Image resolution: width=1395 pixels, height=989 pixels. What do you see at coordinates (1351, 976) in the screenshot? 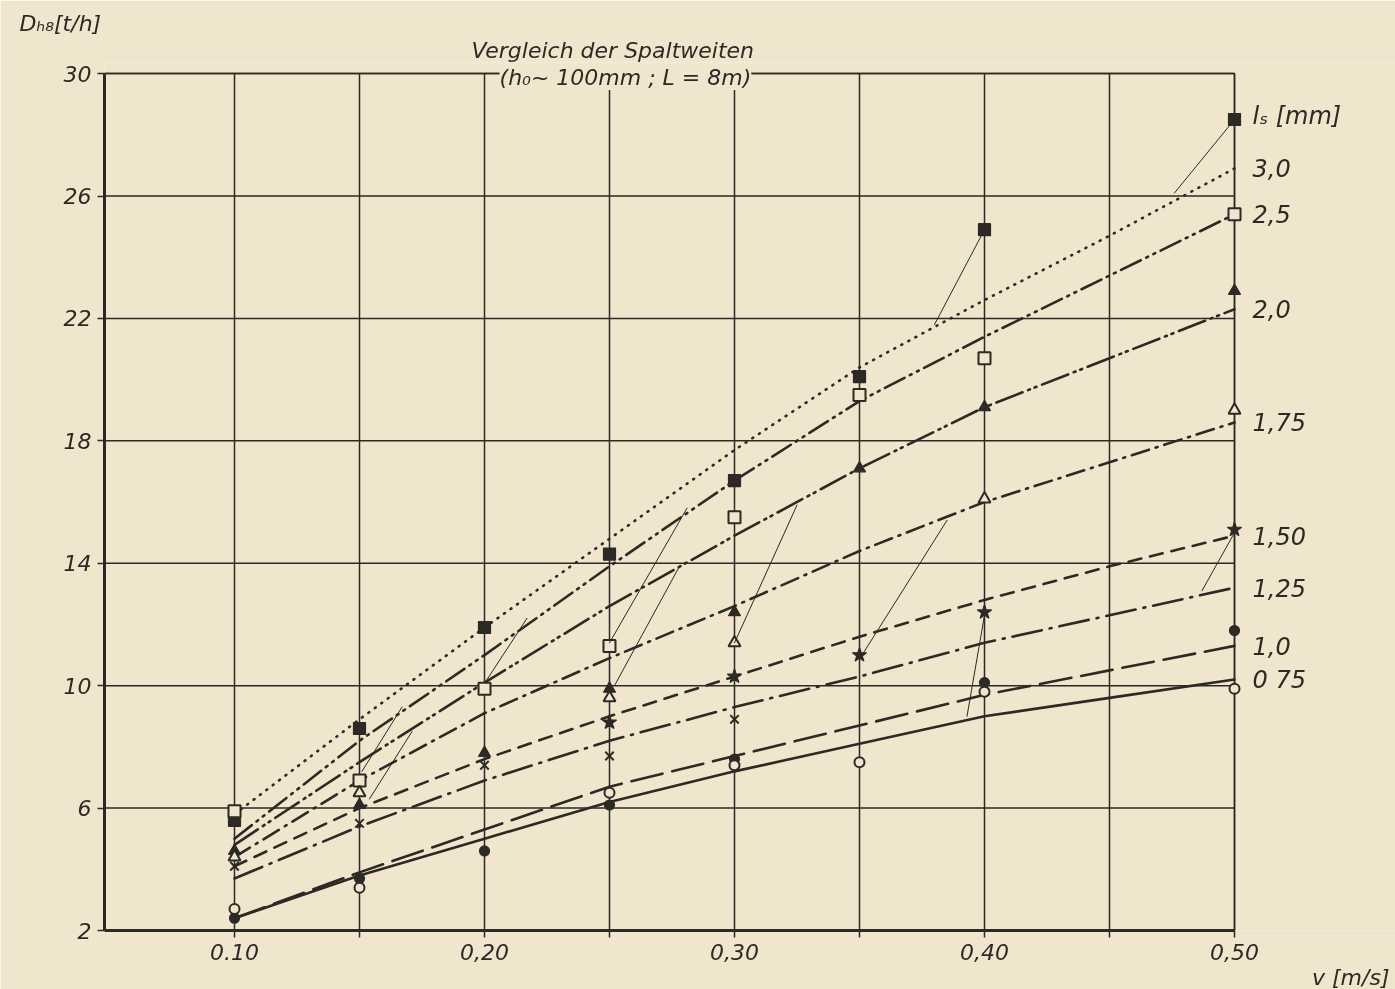
I see `x-axis-title: v [m/s]` at bounding box center [1351, 976].